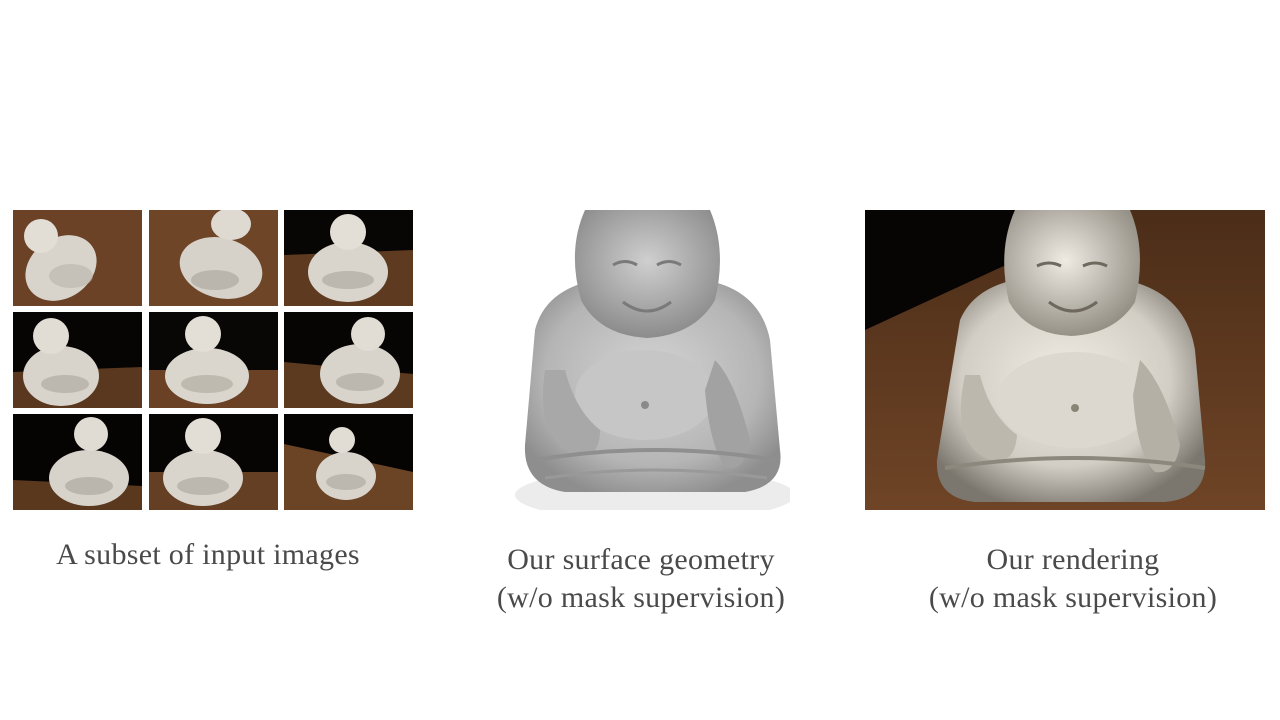  I want to click on caption-surface-geometry-line1: Our surface geometry, so click(641, 559).